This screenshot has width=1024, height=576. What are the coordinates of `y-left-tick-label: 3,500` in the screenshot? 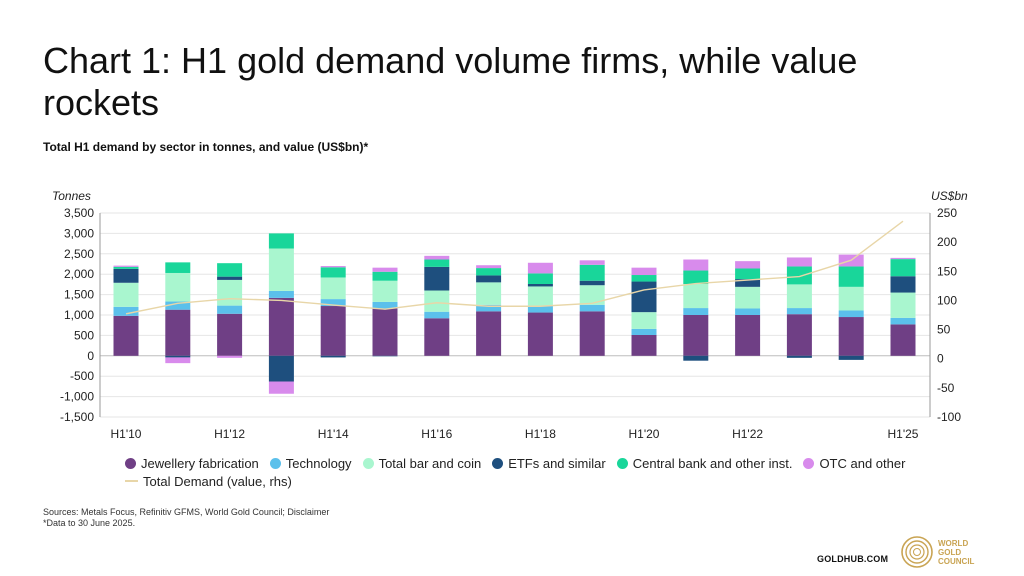 It's located at (79, 213).